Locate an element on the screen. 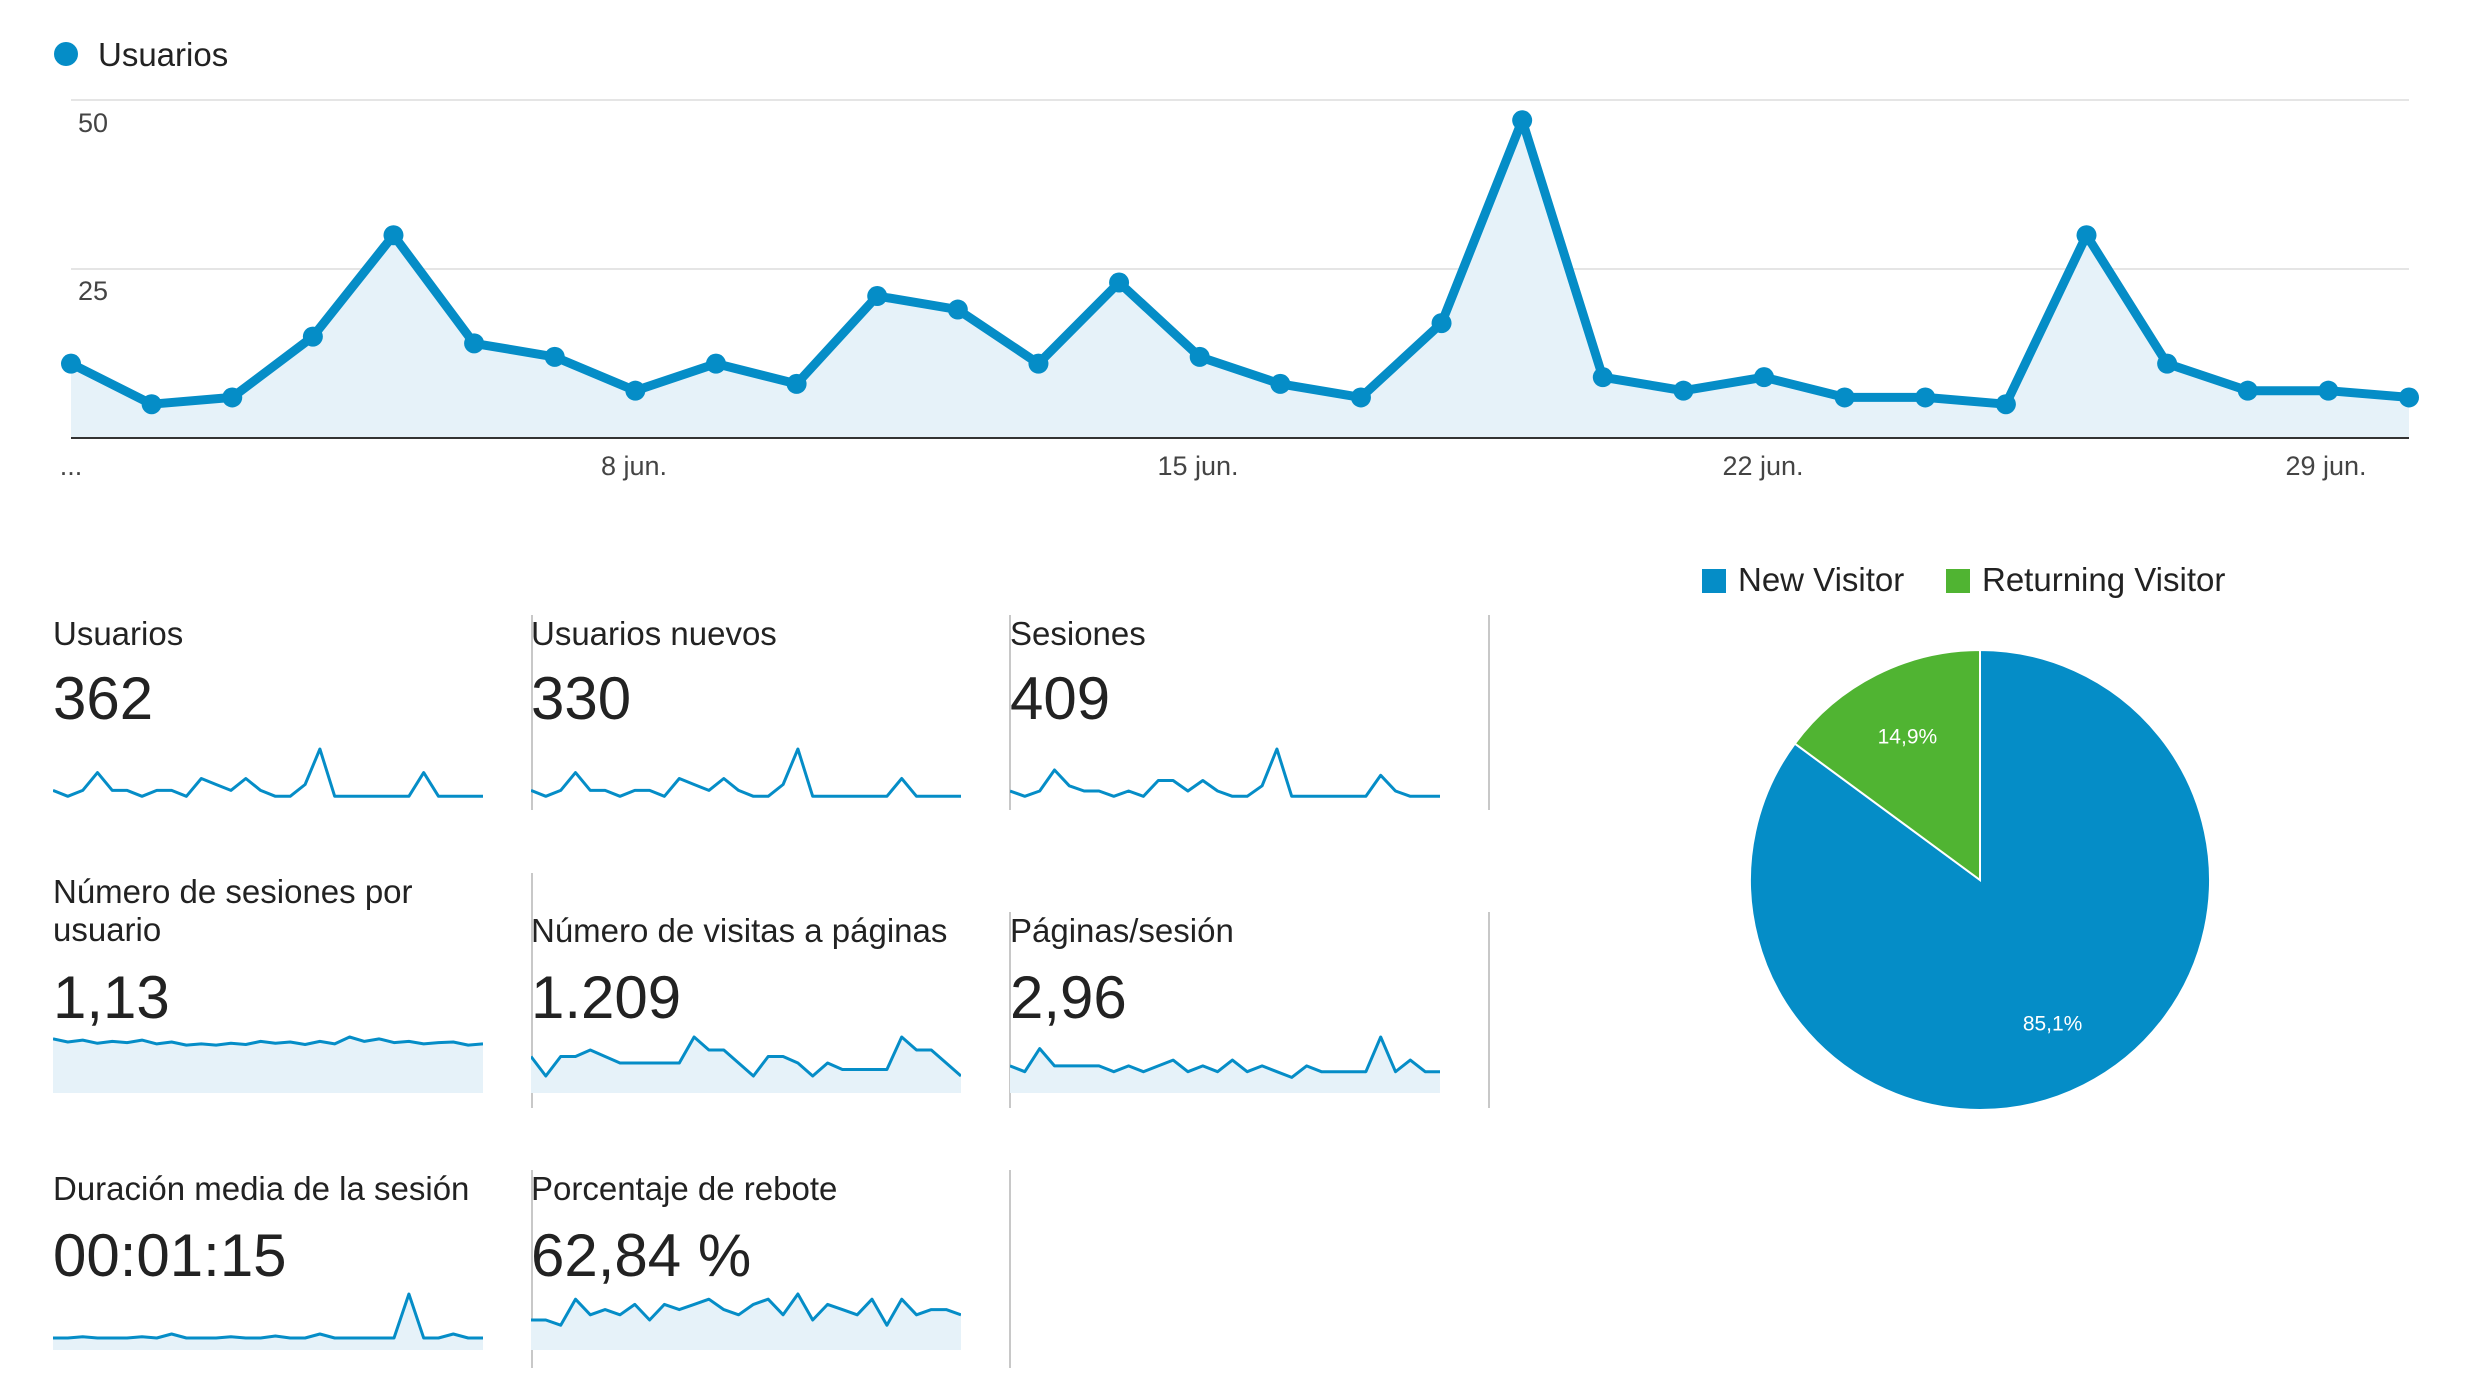 The height and width of the screenshot is (1386, 2479). metric-value: 362 is located at coordinates (103, 698).